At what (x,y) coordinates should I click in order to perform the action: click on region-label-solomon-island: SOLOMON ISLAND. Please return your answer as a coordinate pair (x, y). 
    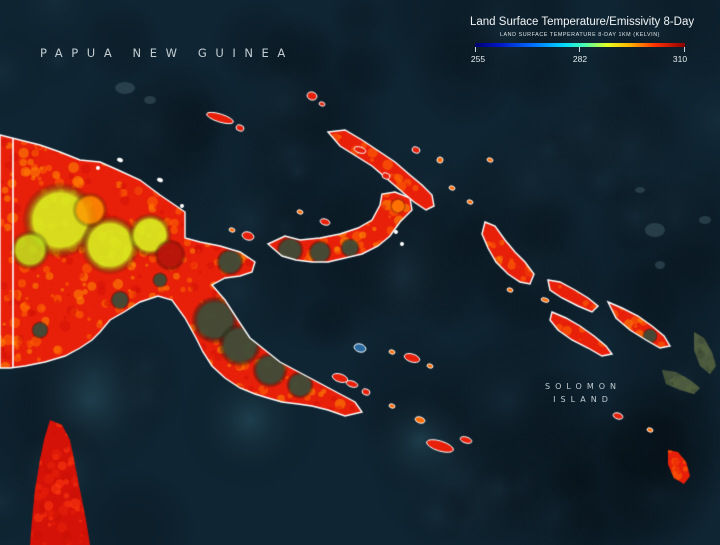
    Looking at the image, I should click on (583, 393).